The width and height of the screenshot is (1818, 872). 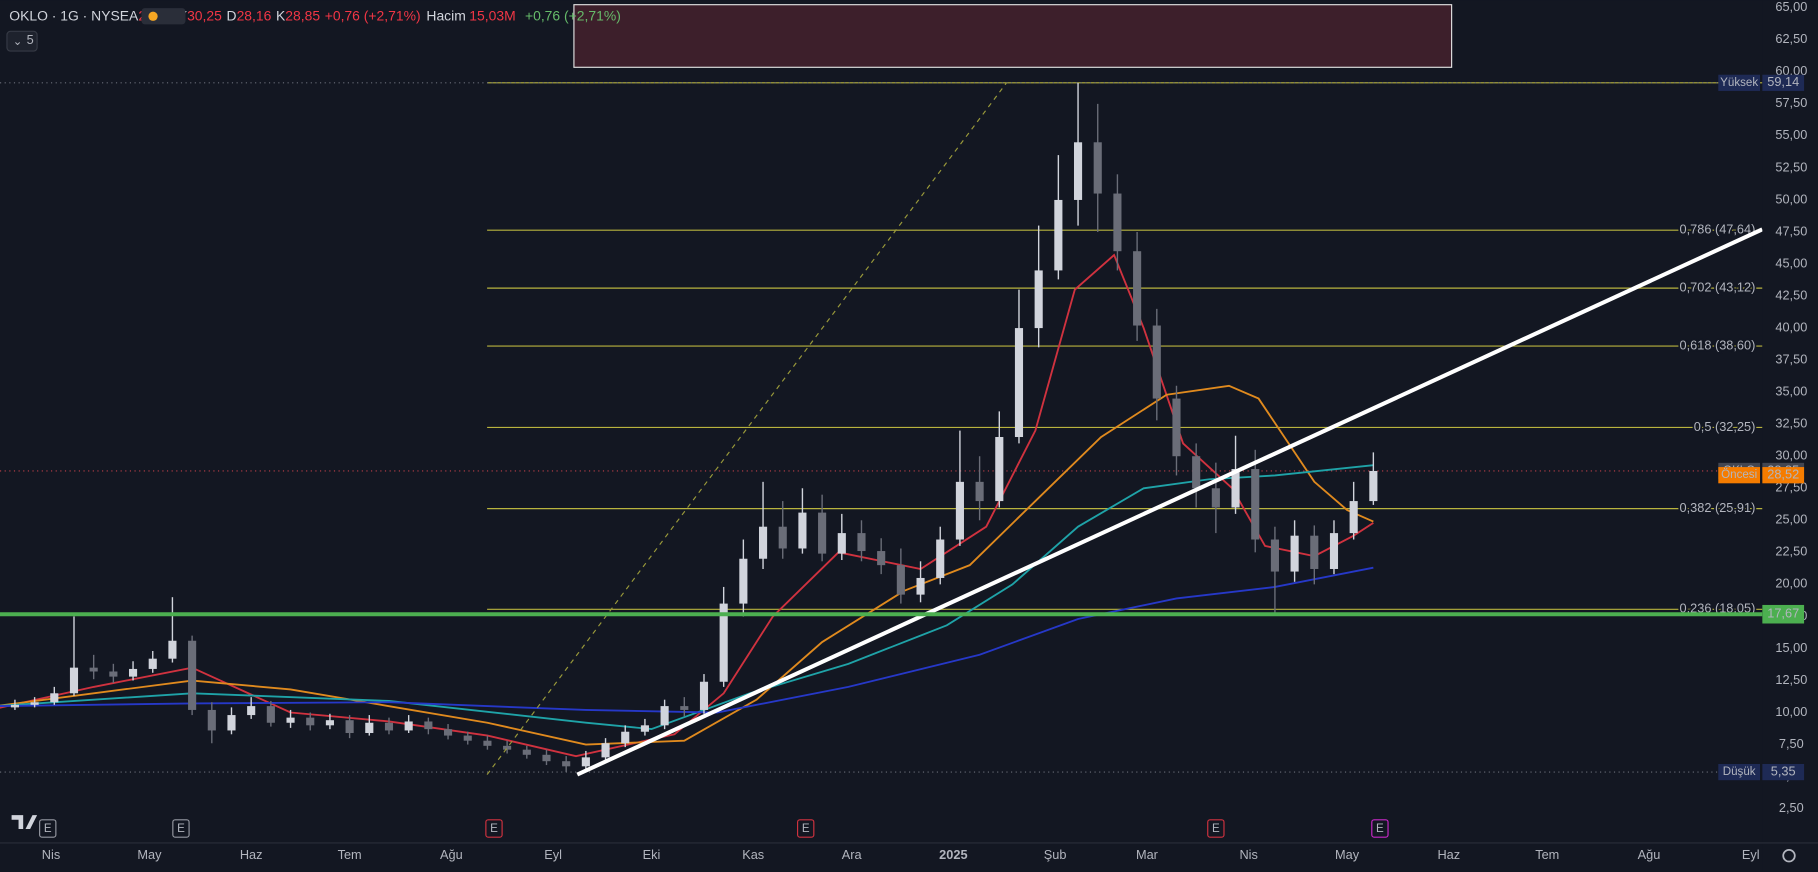 I want to click on change: +0,76 (+2,71%), so click(x=373, y=15).